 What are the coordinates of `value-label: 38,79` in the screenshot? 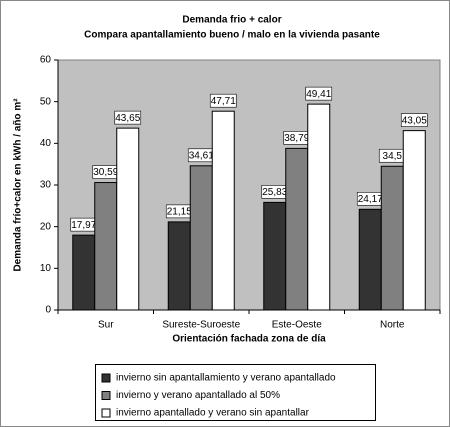 It's located at (296, 138).